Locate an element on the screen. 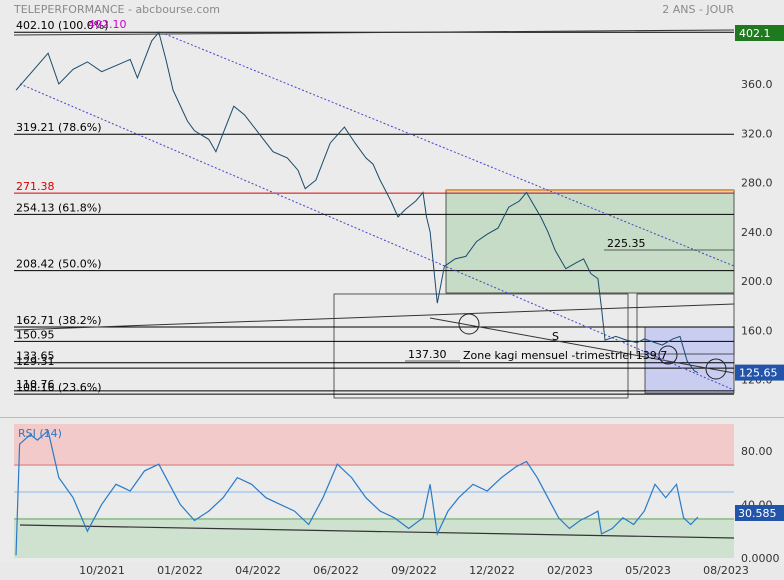 The width and height of the screenshot is (784, 580). rsi-current-badge-text: 30.585 is located at coordinates (757, 513).